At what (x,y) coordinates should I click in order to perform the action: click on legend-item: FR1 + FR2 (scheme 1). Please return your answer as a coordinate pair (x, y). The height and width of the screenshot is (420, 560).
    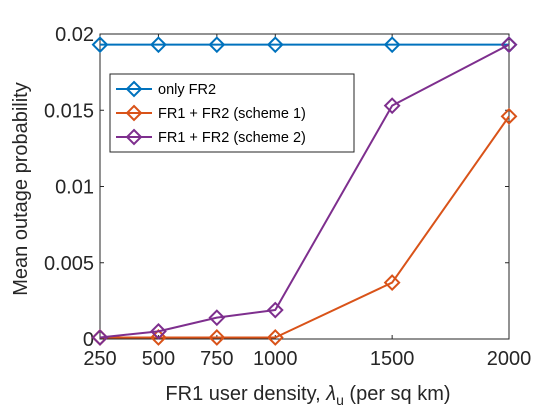
    Looking at the image, I should click on (211, 113).